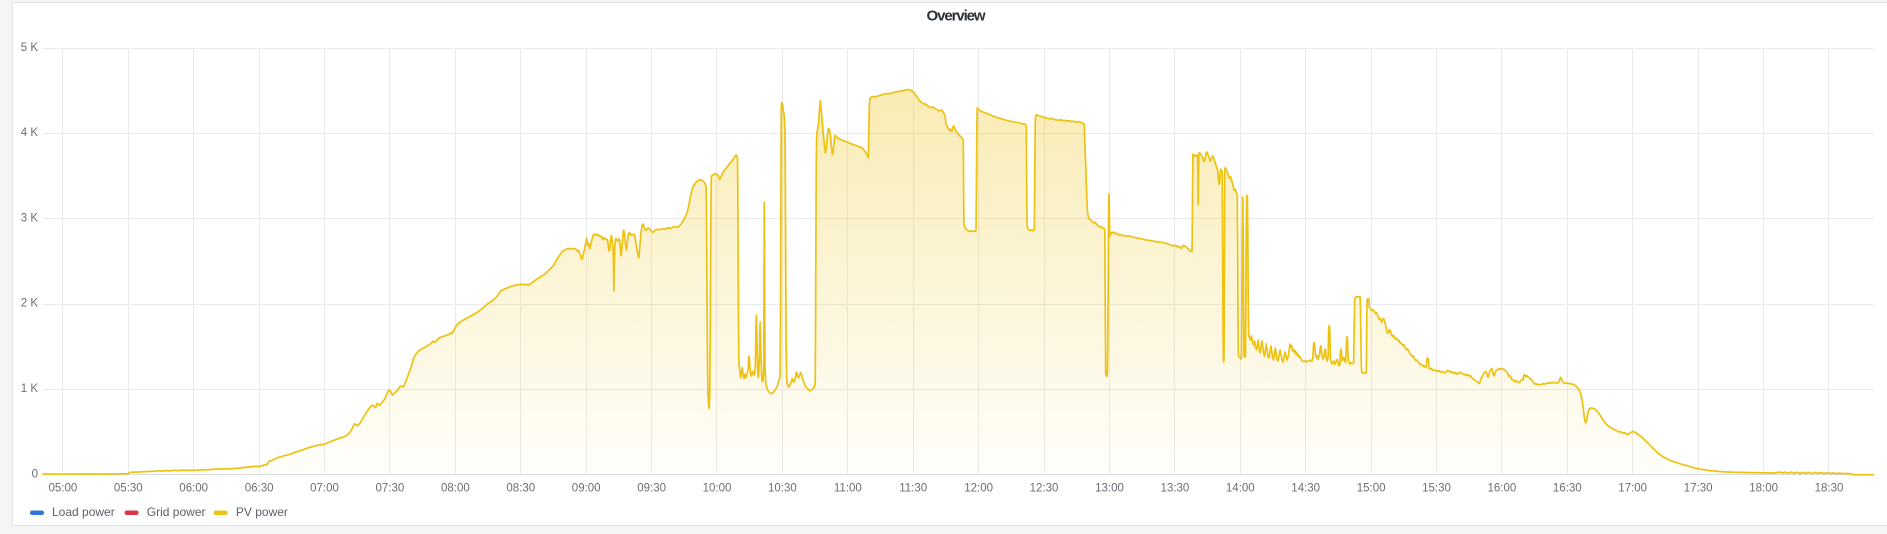  What do you see at coordinates (455, 489) in the screenshot?
I see `svg-text: 08:00` at bounding box center [455, 489].